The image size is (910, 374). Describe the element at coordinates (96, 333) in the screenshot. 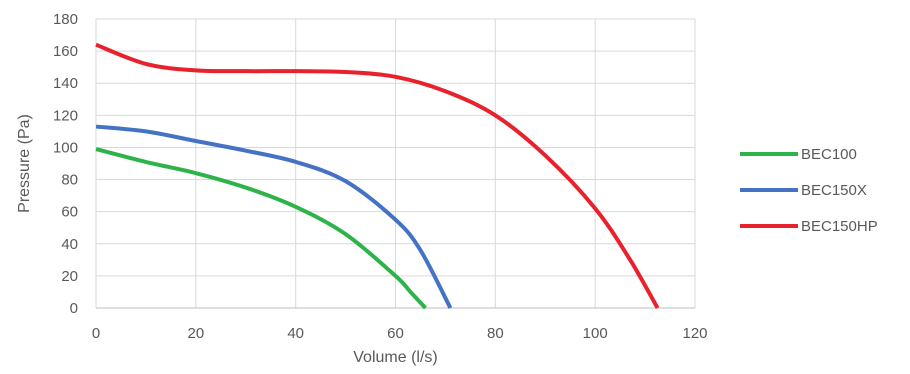

I see `x-tick-label: 0` at that location.